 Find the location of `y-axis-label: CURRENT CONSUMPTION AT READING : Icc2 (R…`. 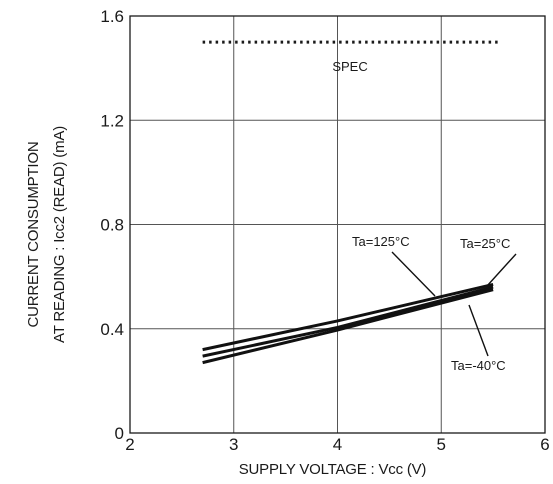

y-axis-label: CURRENT CONSUMPTION AT READING : Icc2 (R… is located at coordinates (46, 234).